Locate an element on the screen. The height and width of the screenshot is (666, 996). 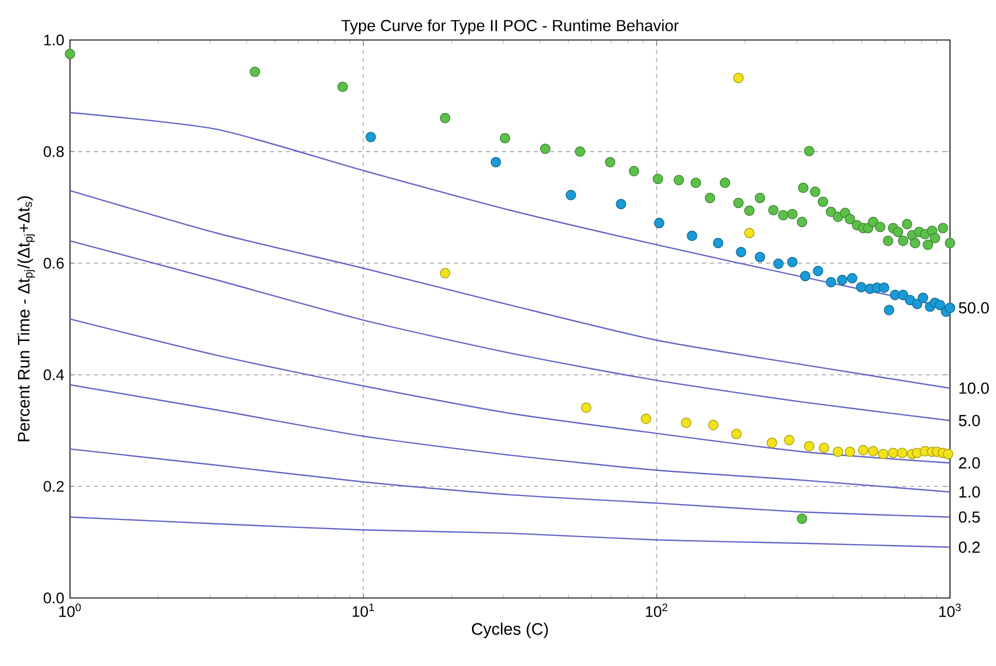
x-tick-label: 10$^{3}$ is located at coordinates (950, 611).